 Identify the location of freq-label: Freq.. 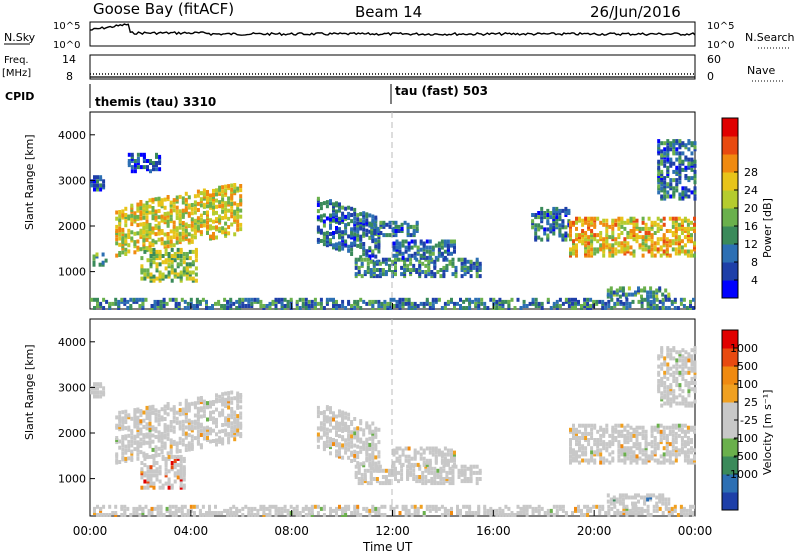
(16, 60).